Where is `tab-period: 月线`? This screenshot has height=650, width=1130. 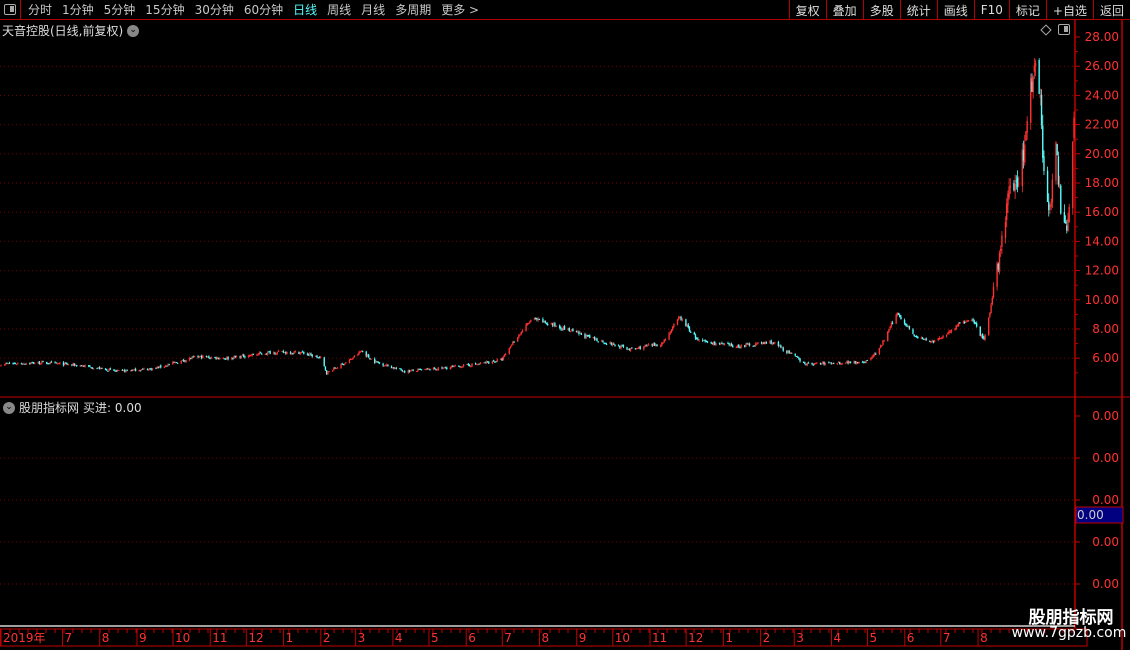
tab-period: 月线 is located at coordinates (373, 10).